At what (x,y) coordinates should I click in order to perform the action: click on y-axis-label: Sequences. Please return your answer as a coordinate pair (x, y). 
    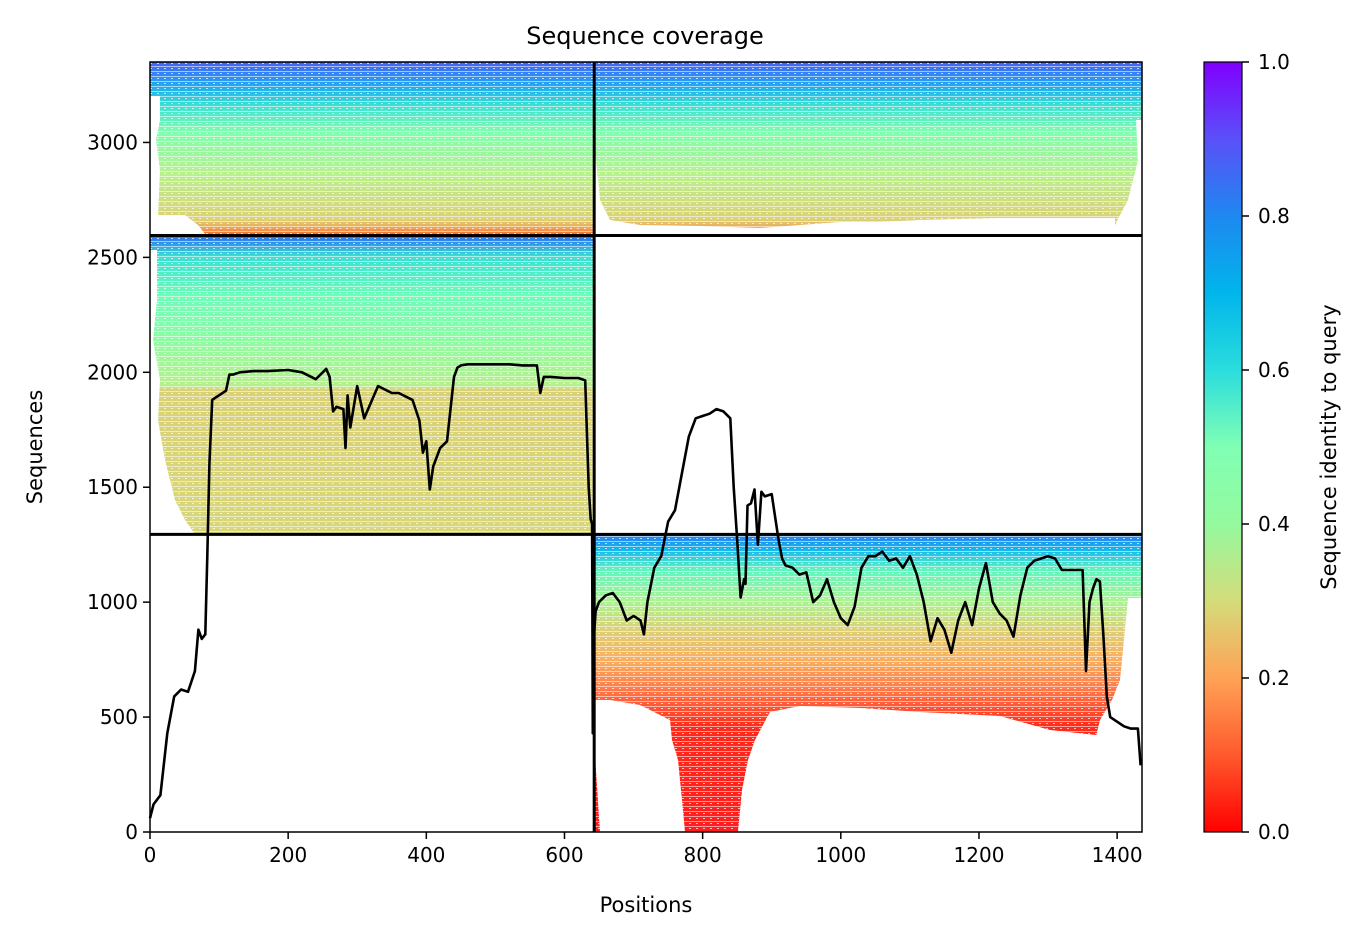
    Looking at the image, I should click on (35, 447).